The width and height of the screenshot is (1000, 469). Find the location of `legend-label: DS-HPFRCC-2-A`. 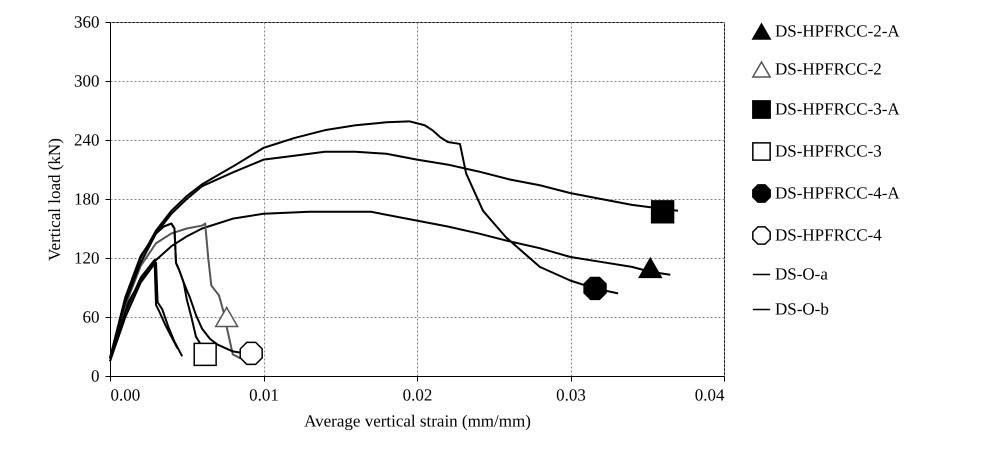

legend-label: DS-HPFRCC-2-A is located at coordinates (837, 31).